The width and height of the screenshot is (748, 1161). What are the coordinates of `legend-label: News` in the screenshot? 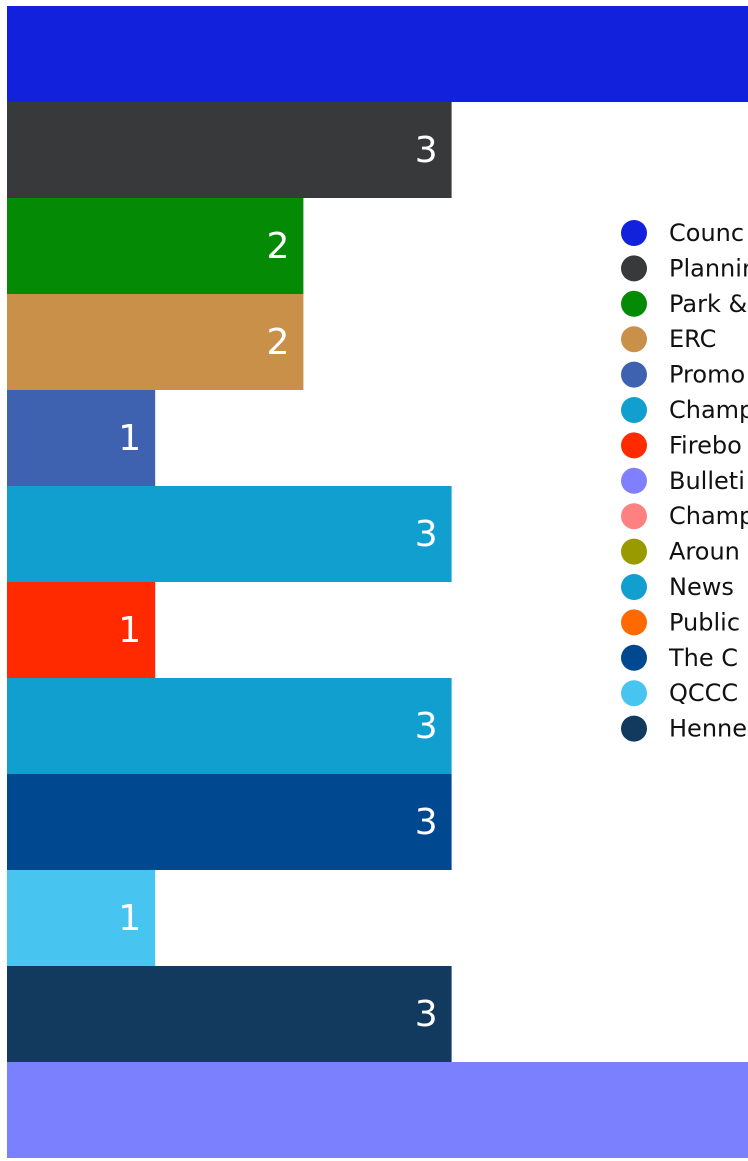 It's located at (701, 587).